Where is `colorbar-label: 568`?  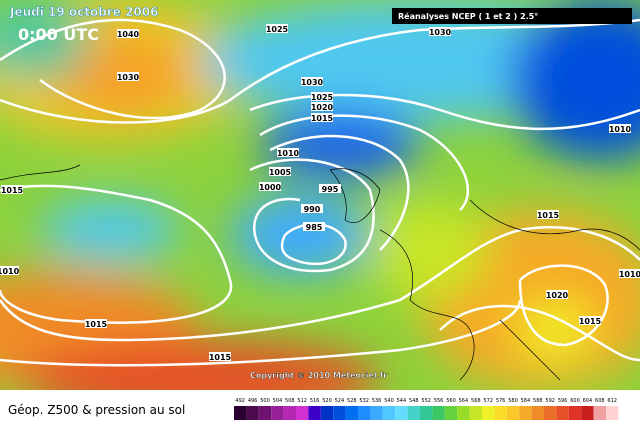 colorbar-label: 568 is located at coordinates (476, 401).